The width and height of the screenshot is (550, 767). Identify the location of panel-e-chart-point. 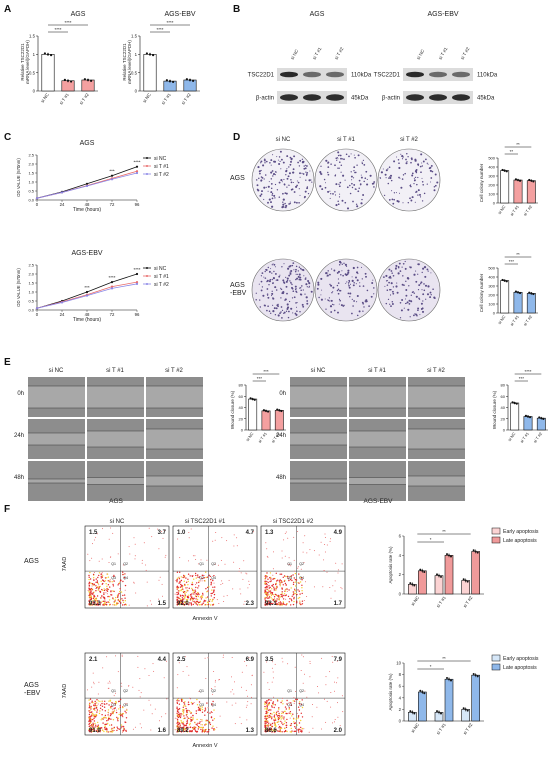
(512, 402).